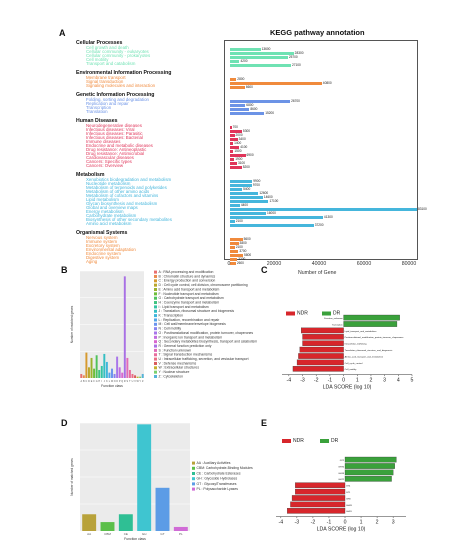  Describe the element at coordinates (117, 381) in the screenshot. I see `x-tick-label: O` at that location.